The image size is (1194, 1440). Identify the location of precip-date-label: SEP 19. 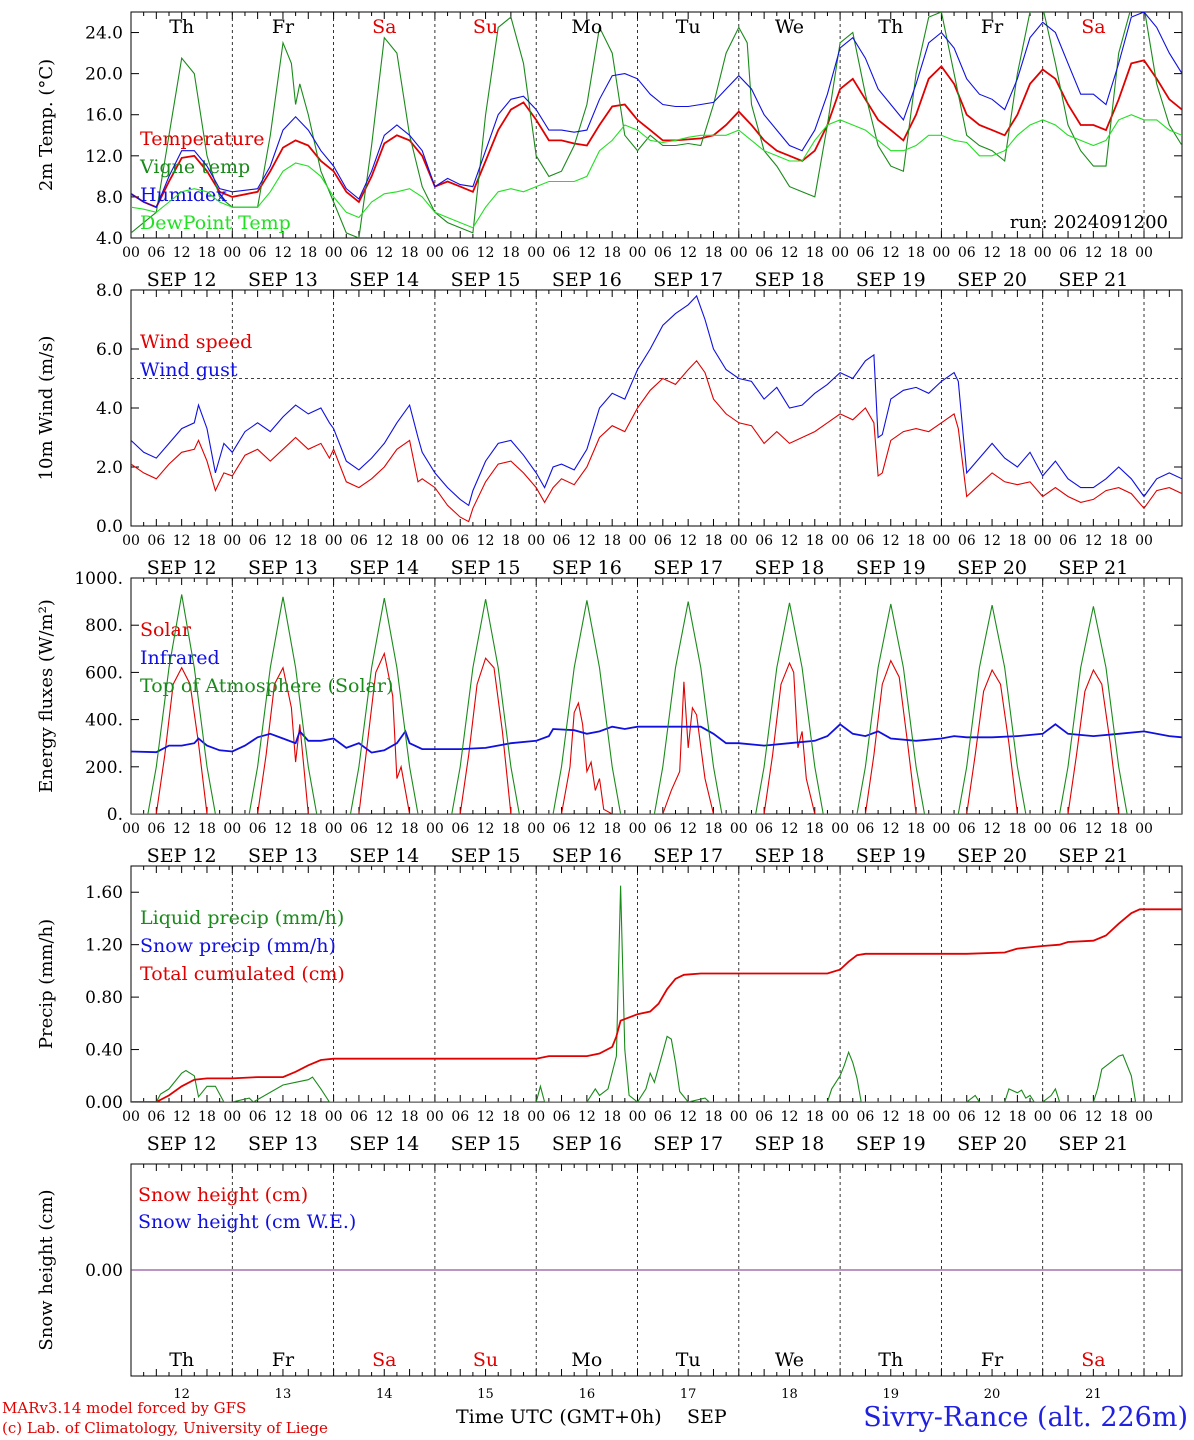
(891, 1144).